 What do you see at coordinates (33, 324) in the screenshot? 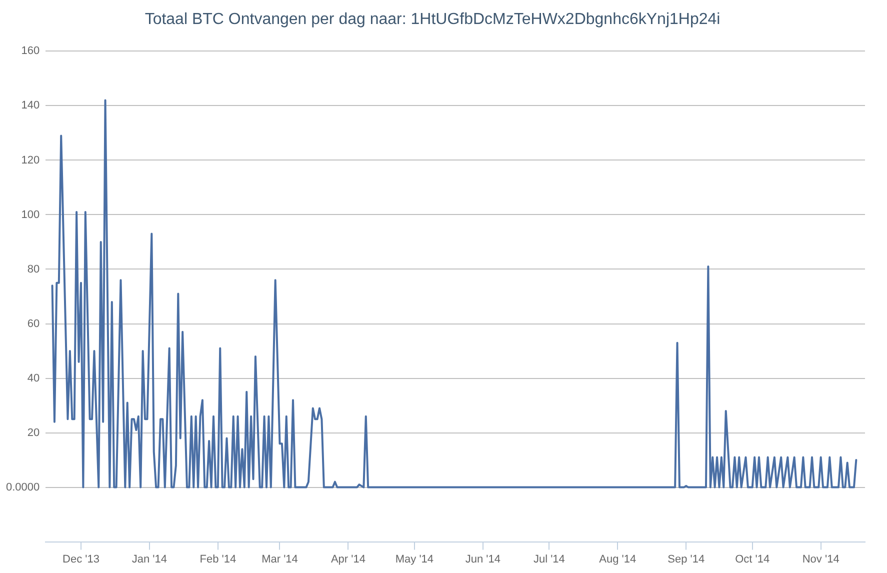
I see `y-tick-label: 60` at bounding box center [33, 324].